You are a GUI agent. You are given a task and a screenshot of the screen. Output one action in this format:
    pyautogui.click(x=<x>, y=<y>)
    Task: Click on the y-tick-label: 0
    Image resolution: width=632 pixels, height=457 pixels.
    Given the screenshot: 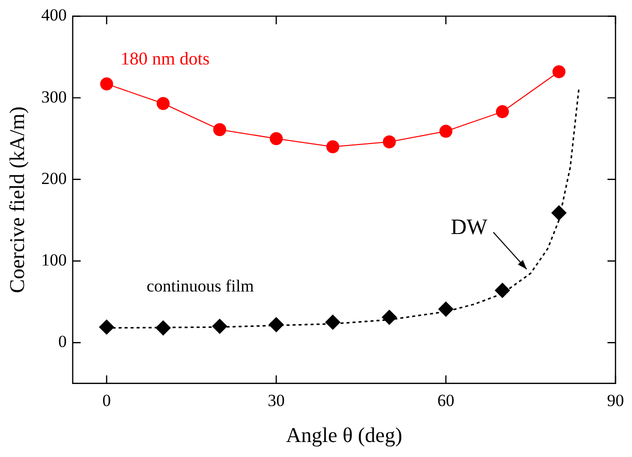 What is the action you would take?
    pyautogui.click(x=62, y=342)
    